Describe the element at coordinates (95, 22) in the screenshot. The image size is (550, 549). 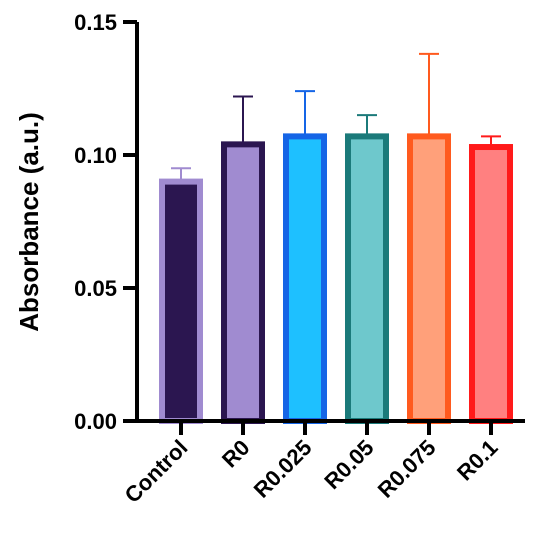
I see `y-tick-label: 0.15` at that location.